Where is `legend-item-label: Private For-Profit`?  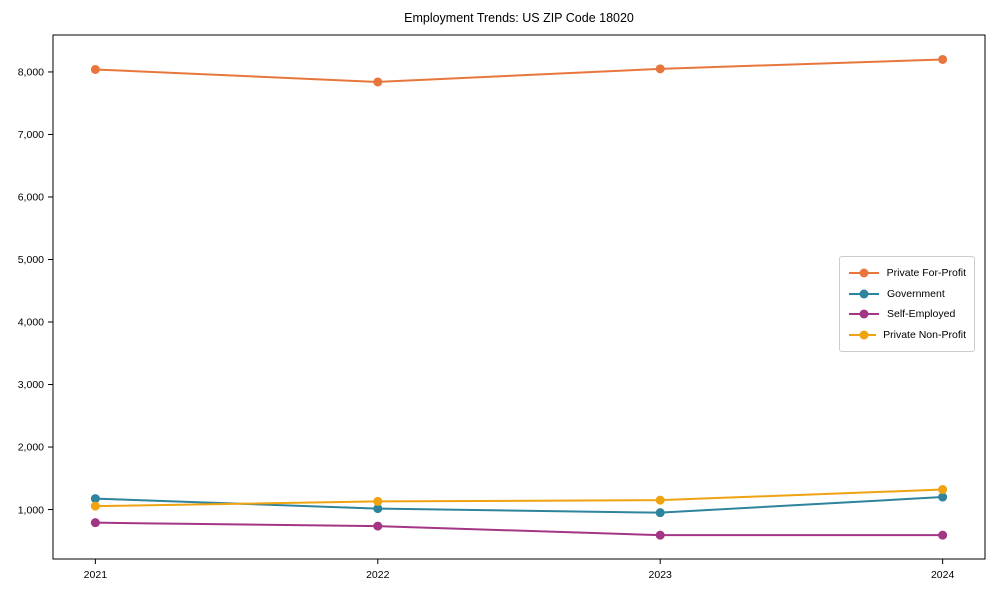 legend-item-label: Private For-Profit is located at coordinates (926, 273).